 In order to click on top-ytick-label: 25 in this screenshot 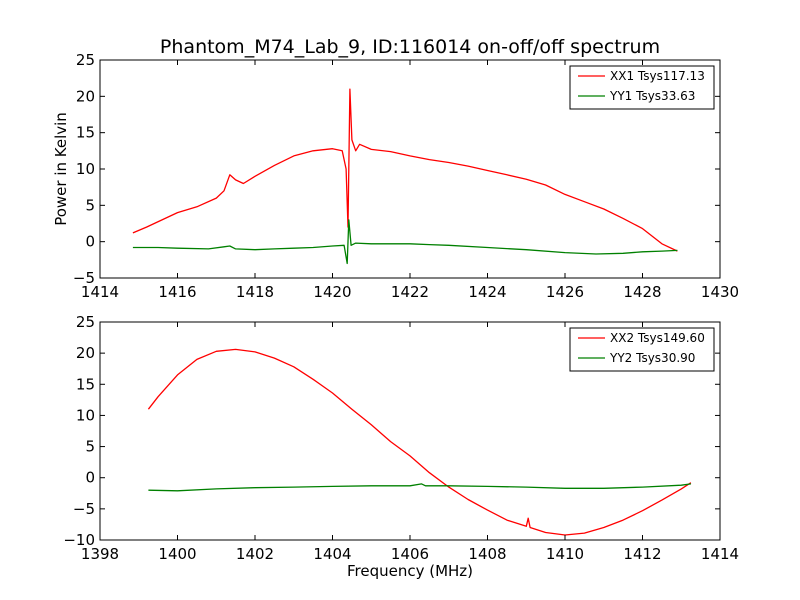, I will do `click(85, 60)`.